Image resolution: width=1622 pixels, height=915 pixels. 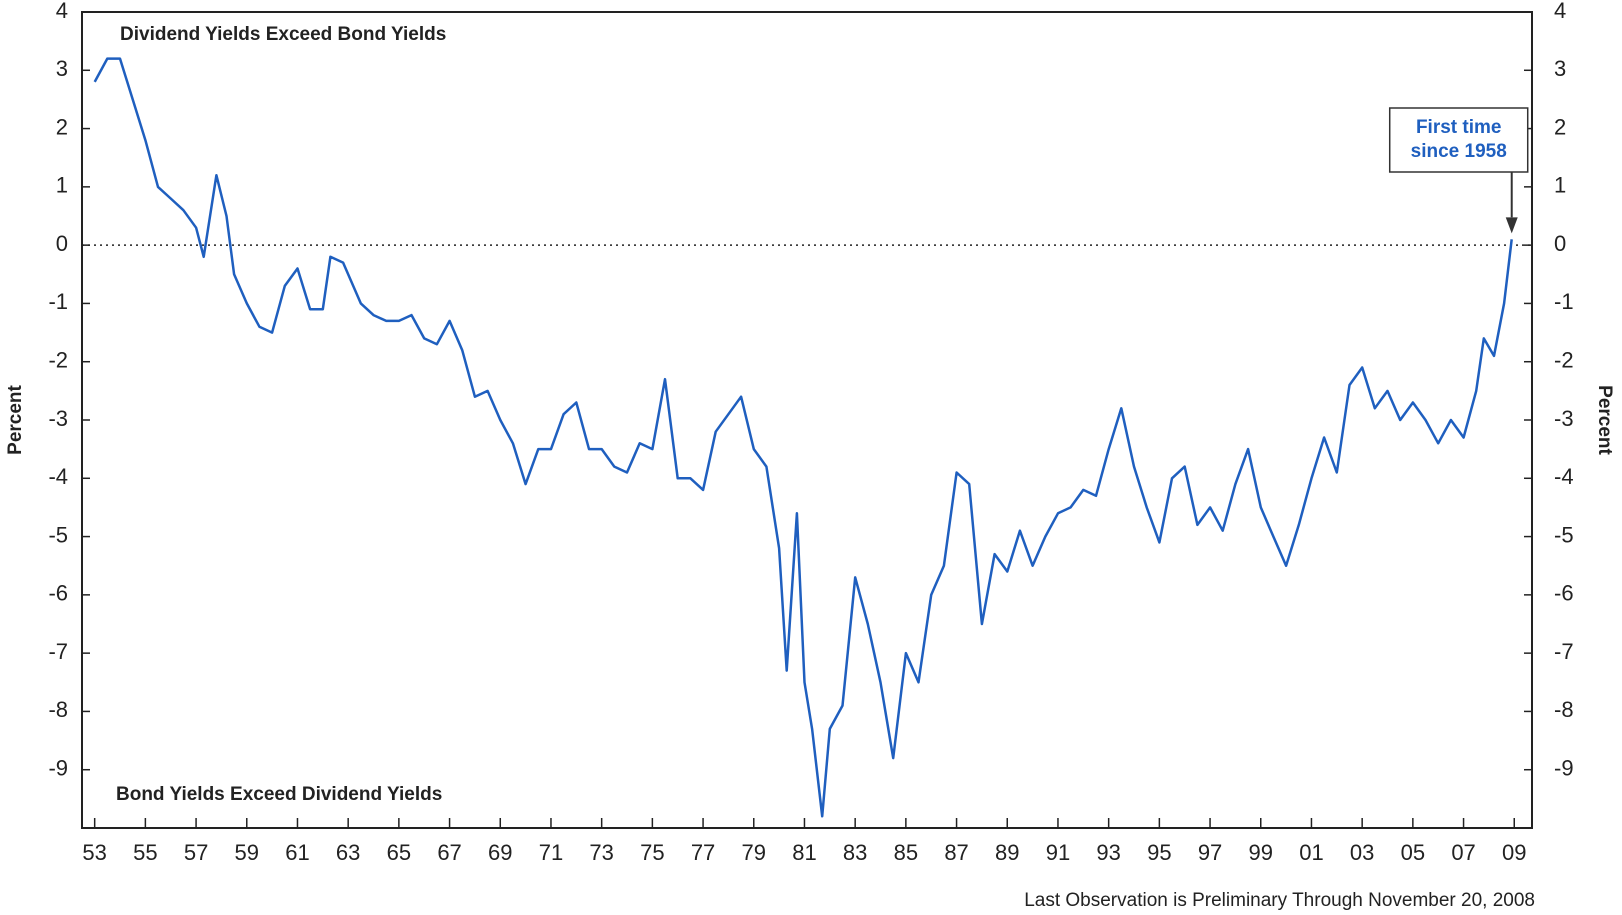 What do you see at coordinates (1511, 225) in the screenshot?
I see `callout-arrowhead` at bounding box center [1511, 225].